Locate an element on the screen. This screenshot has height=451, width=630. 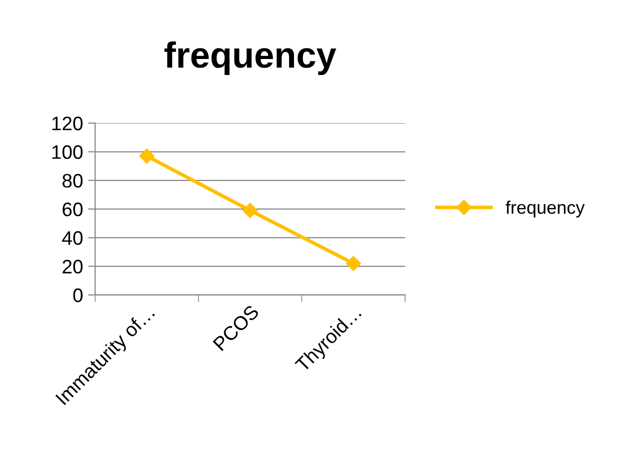
y-tick-label: 20 is located at coordinates (72, 267).